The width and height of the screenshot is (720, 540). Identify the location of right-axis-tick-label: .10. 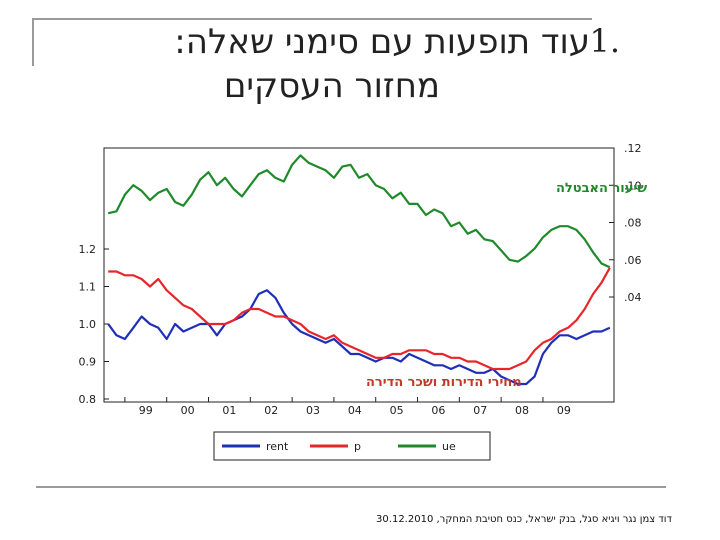
(633, 185).